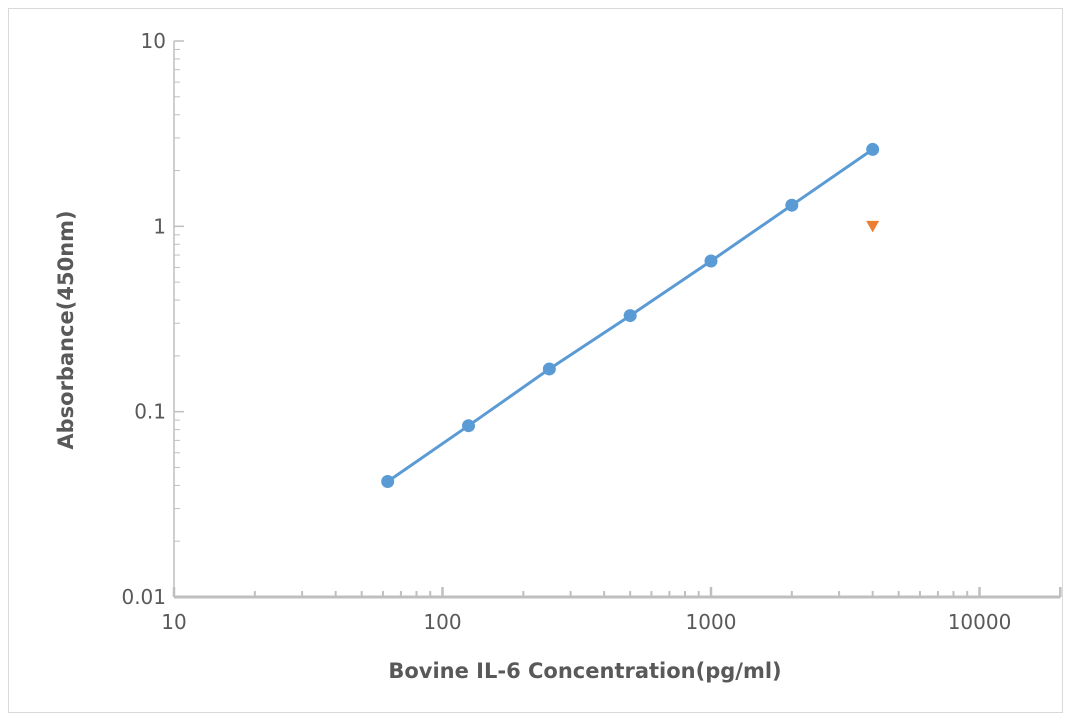 This screenshot has width=1067, height=717. I want to click on y-tick-label: 10, so click(153, 41).